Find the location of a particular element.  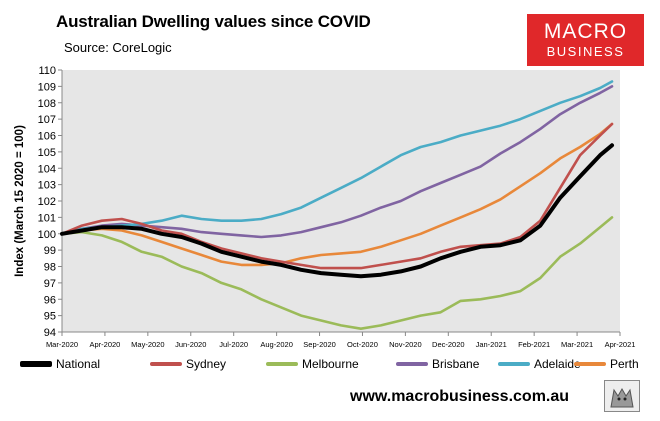

legend-swatch-perth is located at coordinates (590, 364).